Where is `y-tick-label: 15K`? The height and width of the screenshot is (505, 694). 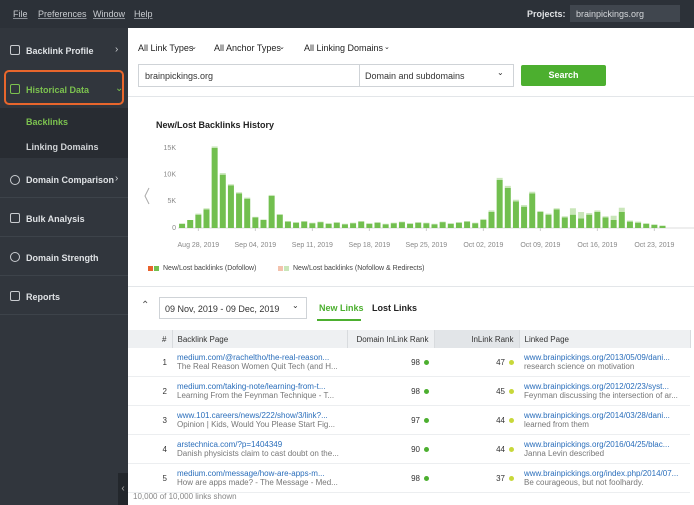
y-tick-label: 15K is located at coordinates (170, 148).